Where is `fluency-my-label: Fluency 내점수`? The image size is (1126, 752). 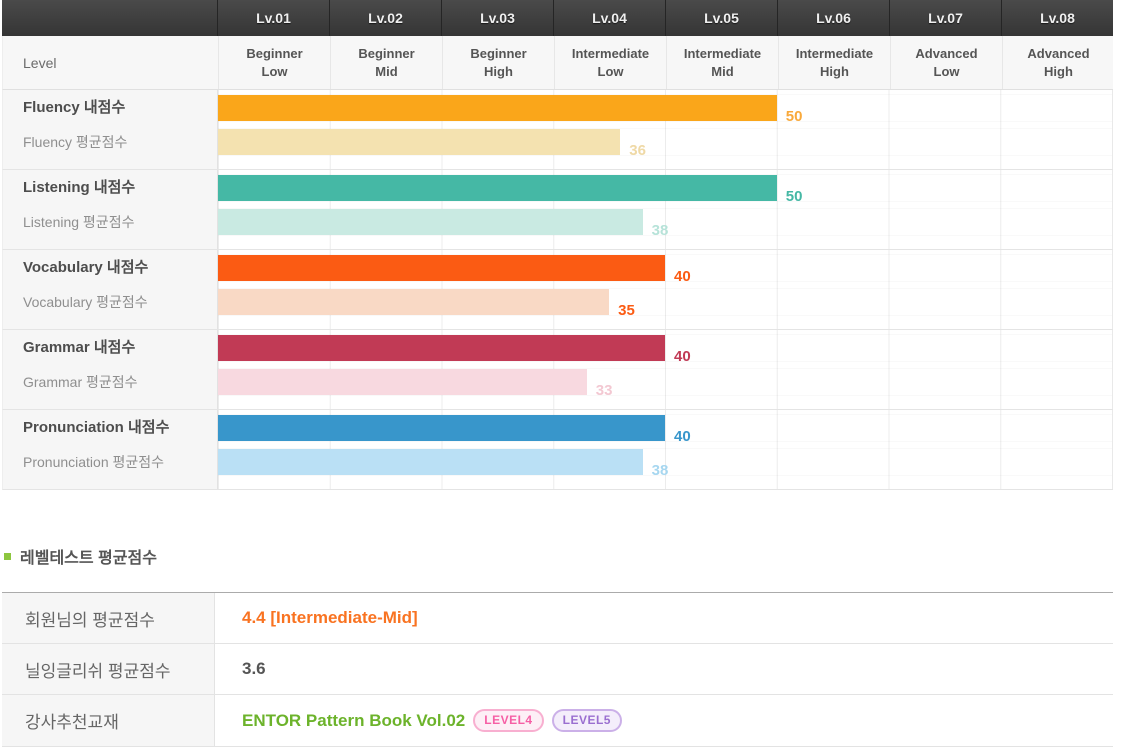
fluency-my-label: Fluency 내점수 is located at coordinates (74, 107).